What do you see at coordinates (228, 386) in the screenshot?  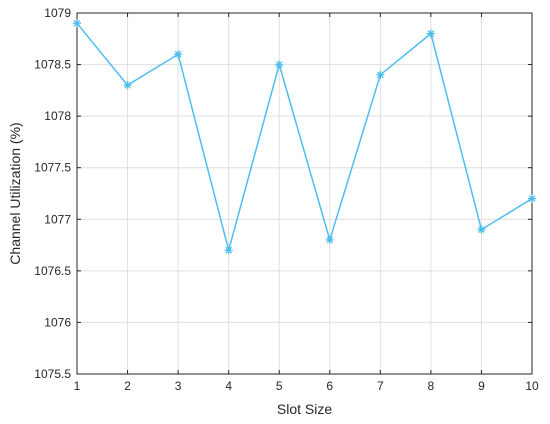 I see `x-tick-label: 4` at bounding box center [228, 386].